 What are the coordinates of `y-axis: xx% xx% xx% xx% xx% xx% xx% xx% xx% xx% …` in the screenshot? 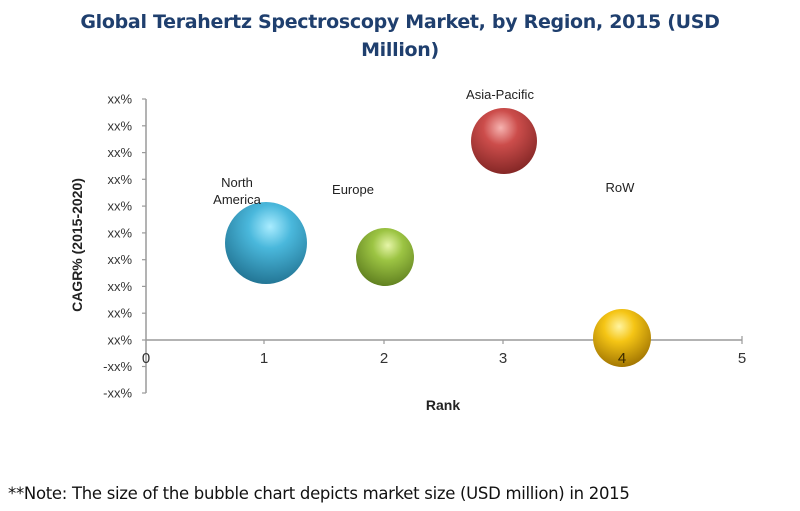 It's located at (125, 246).